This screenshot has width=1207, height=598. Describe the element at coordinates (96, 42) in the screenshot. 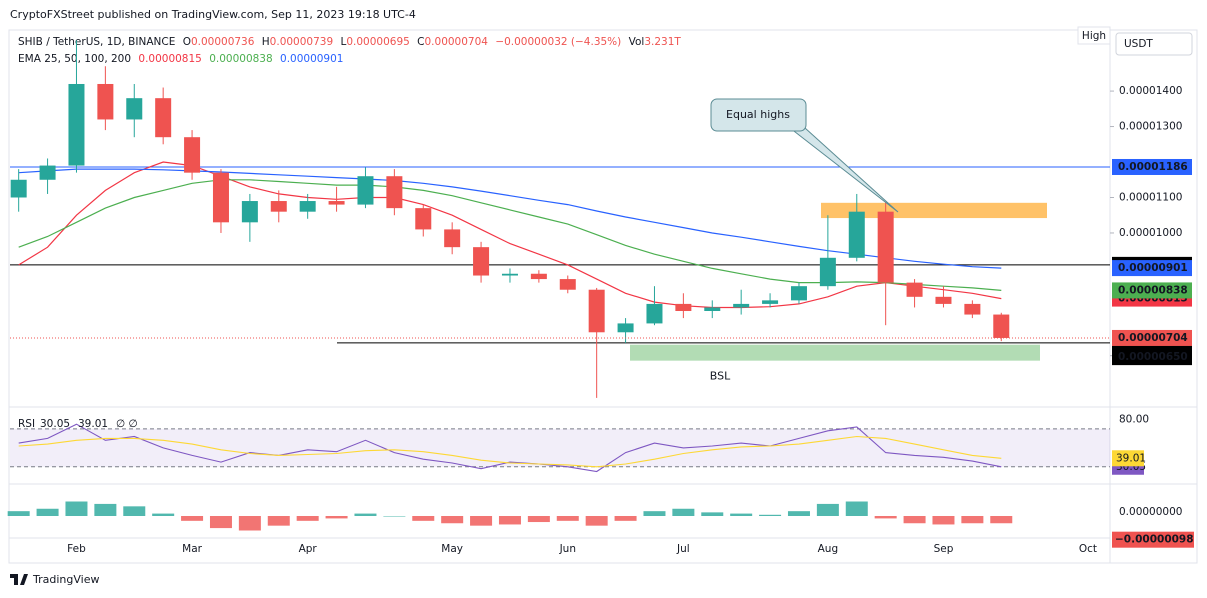

I see `symbol: SHIB / TetherUS, 1D, BINANCE` at that location.